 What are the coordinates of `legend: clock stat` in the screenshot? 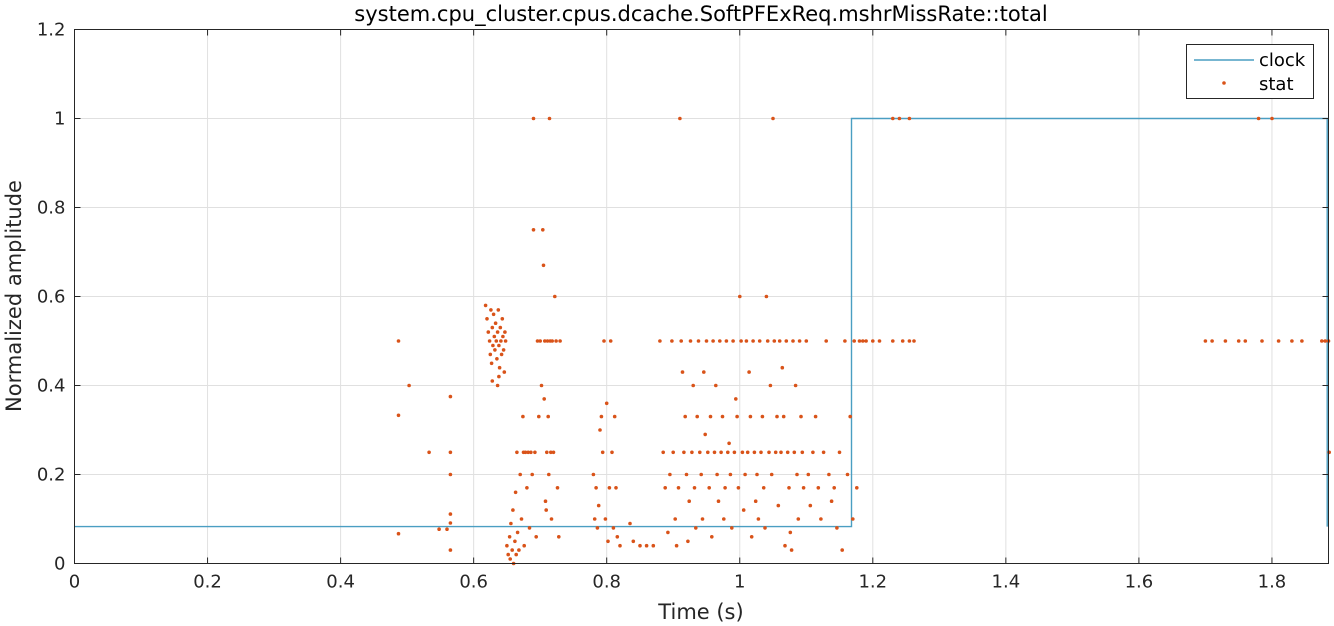 It's located at (1250, 71).